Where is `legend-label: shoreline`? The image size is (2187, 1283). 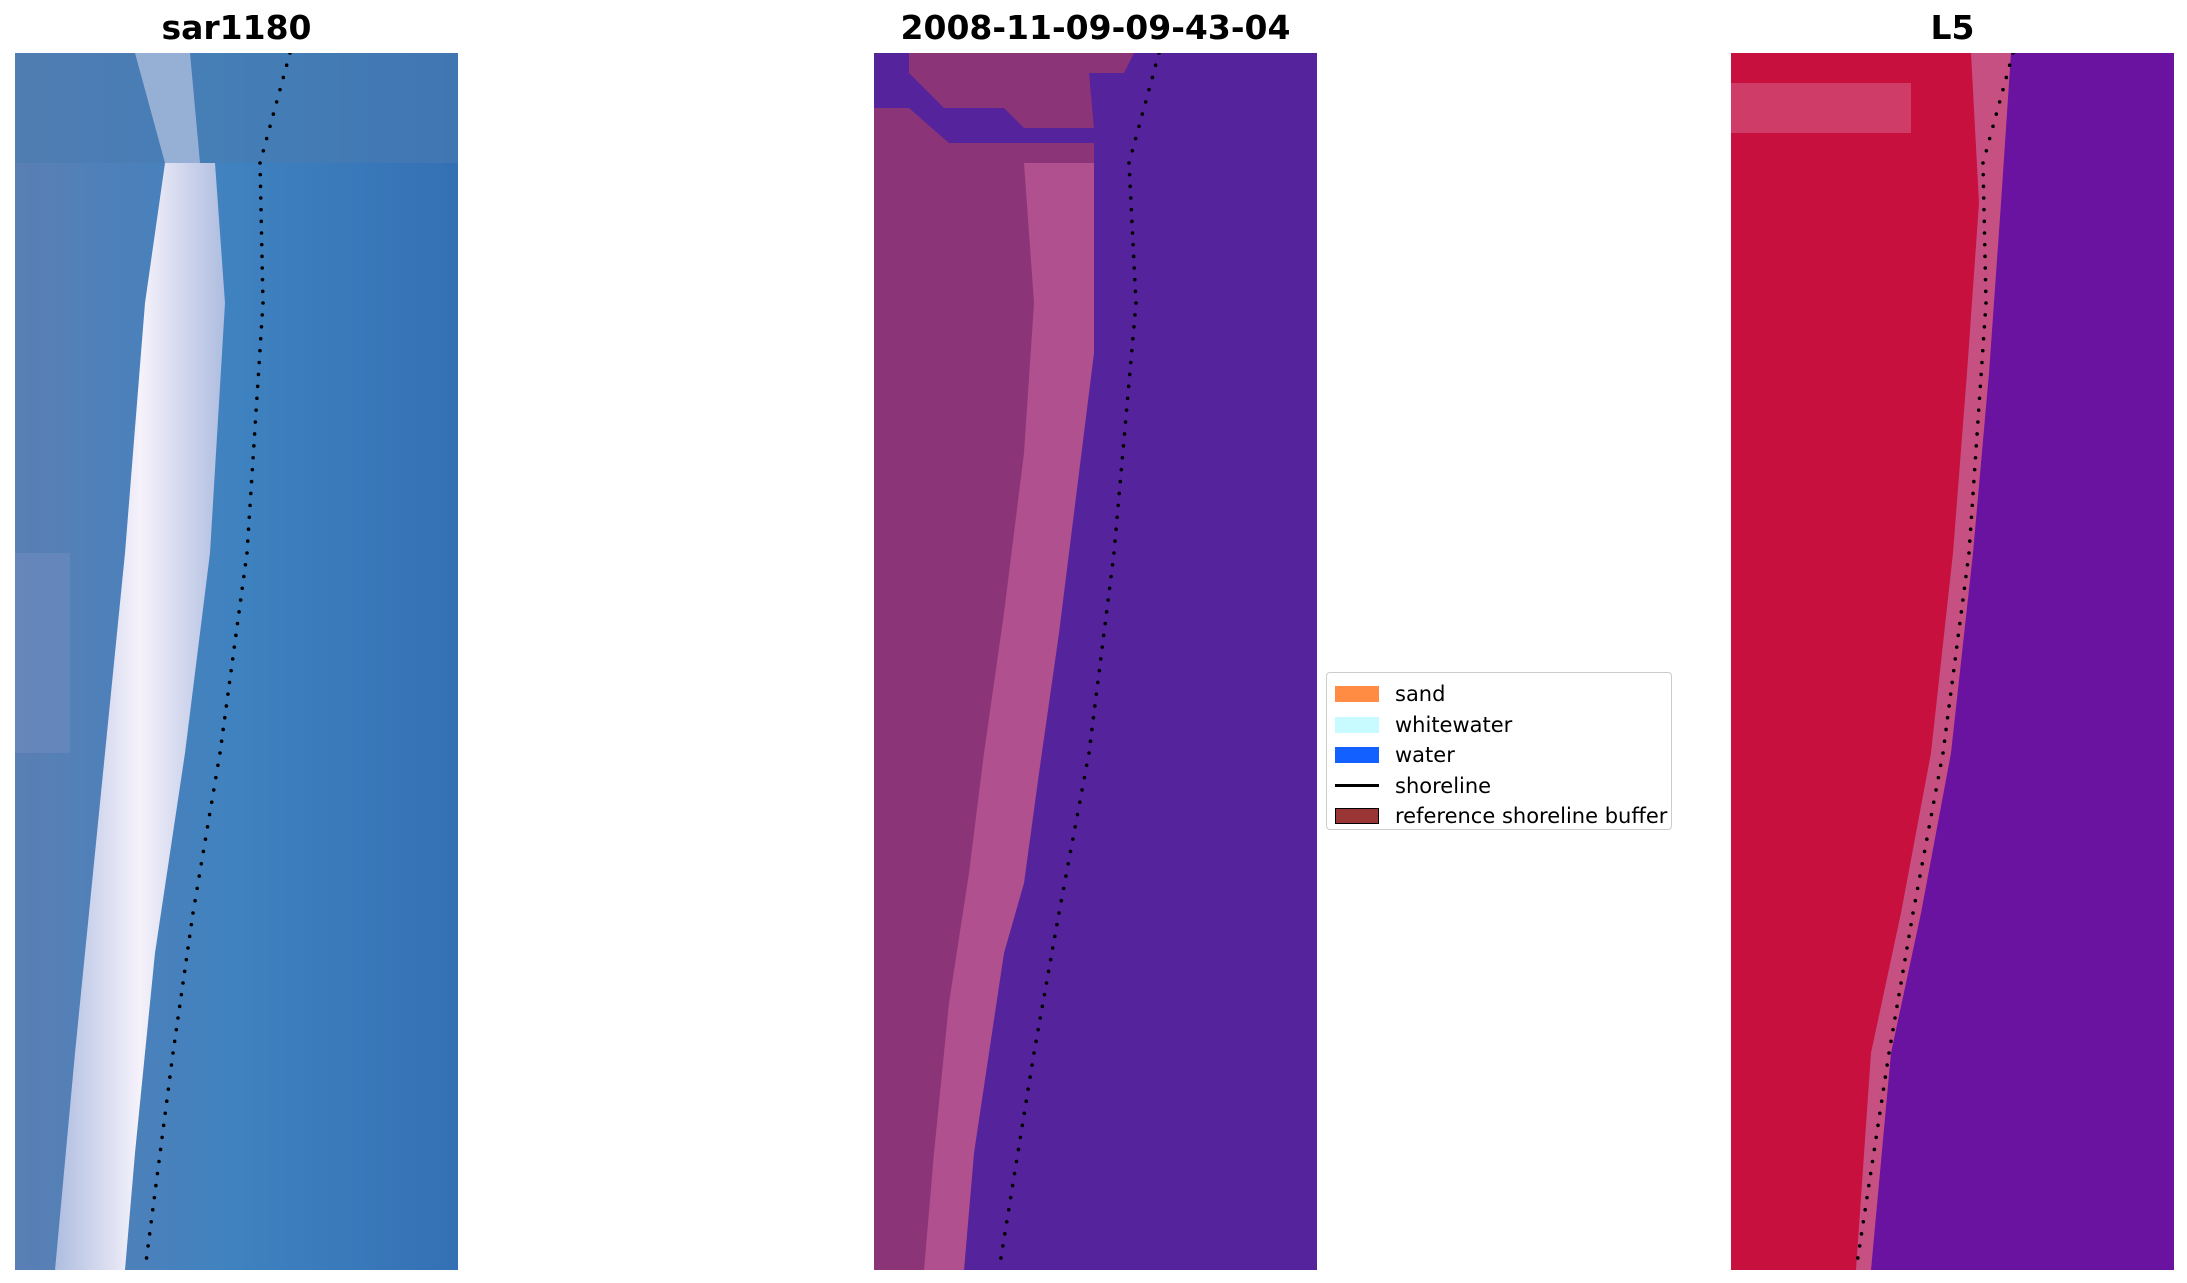
legend-label: shoreline is located at coordinates (1443, 785).